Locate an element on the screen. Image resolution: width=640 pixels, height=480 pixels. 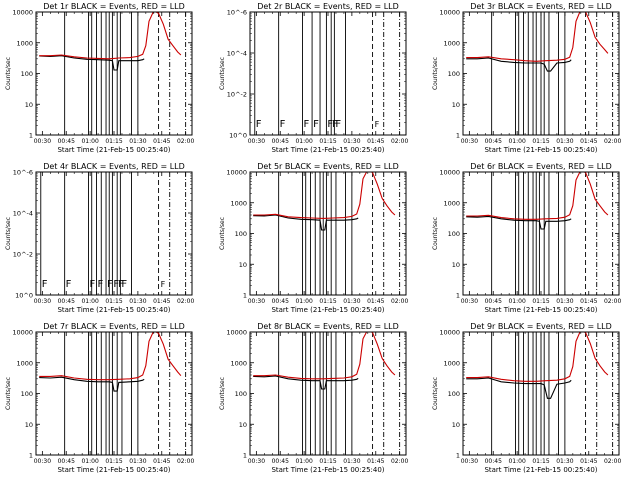
panel-title: Det 3r BLACK = Events, RED = LLD is located at coordinates (541, 6).